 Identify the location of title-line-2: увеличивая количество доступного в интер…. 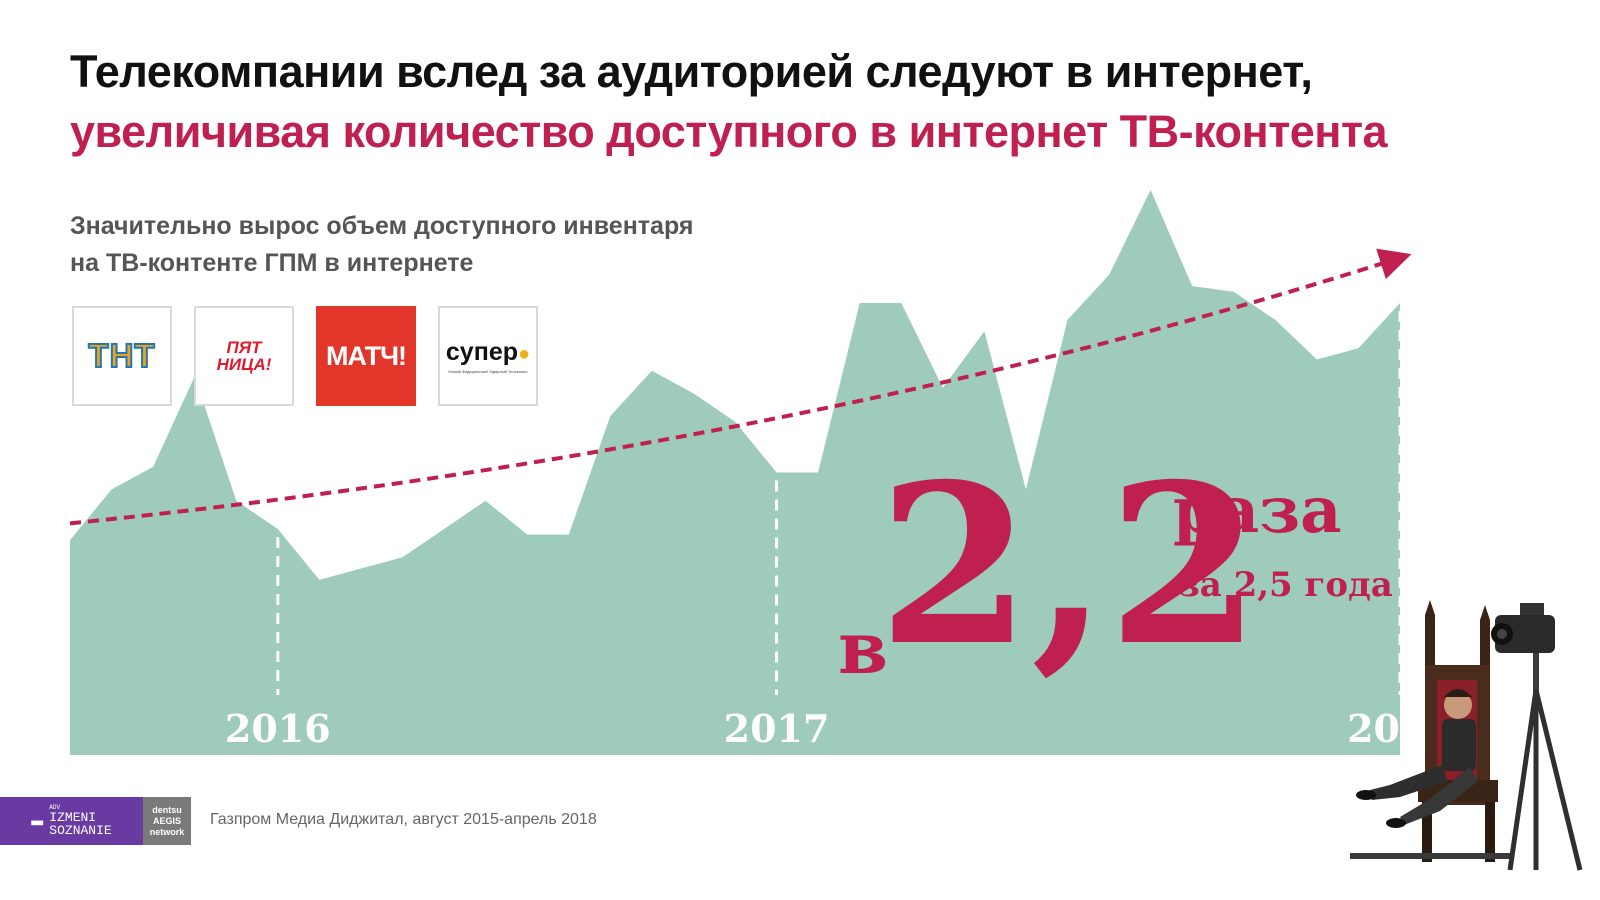
(729, 131).